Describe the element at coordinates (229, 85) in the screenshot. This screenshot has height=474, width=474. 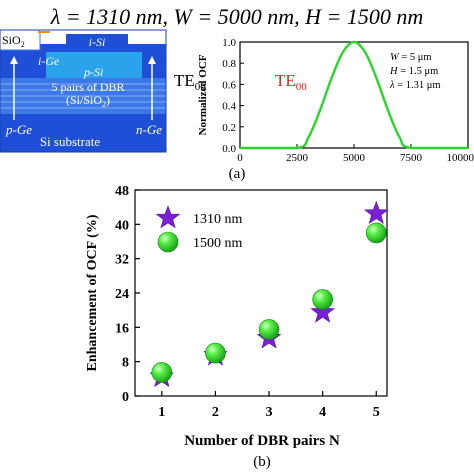
I see `chart-a-ytick-label: 0.6` at that location.